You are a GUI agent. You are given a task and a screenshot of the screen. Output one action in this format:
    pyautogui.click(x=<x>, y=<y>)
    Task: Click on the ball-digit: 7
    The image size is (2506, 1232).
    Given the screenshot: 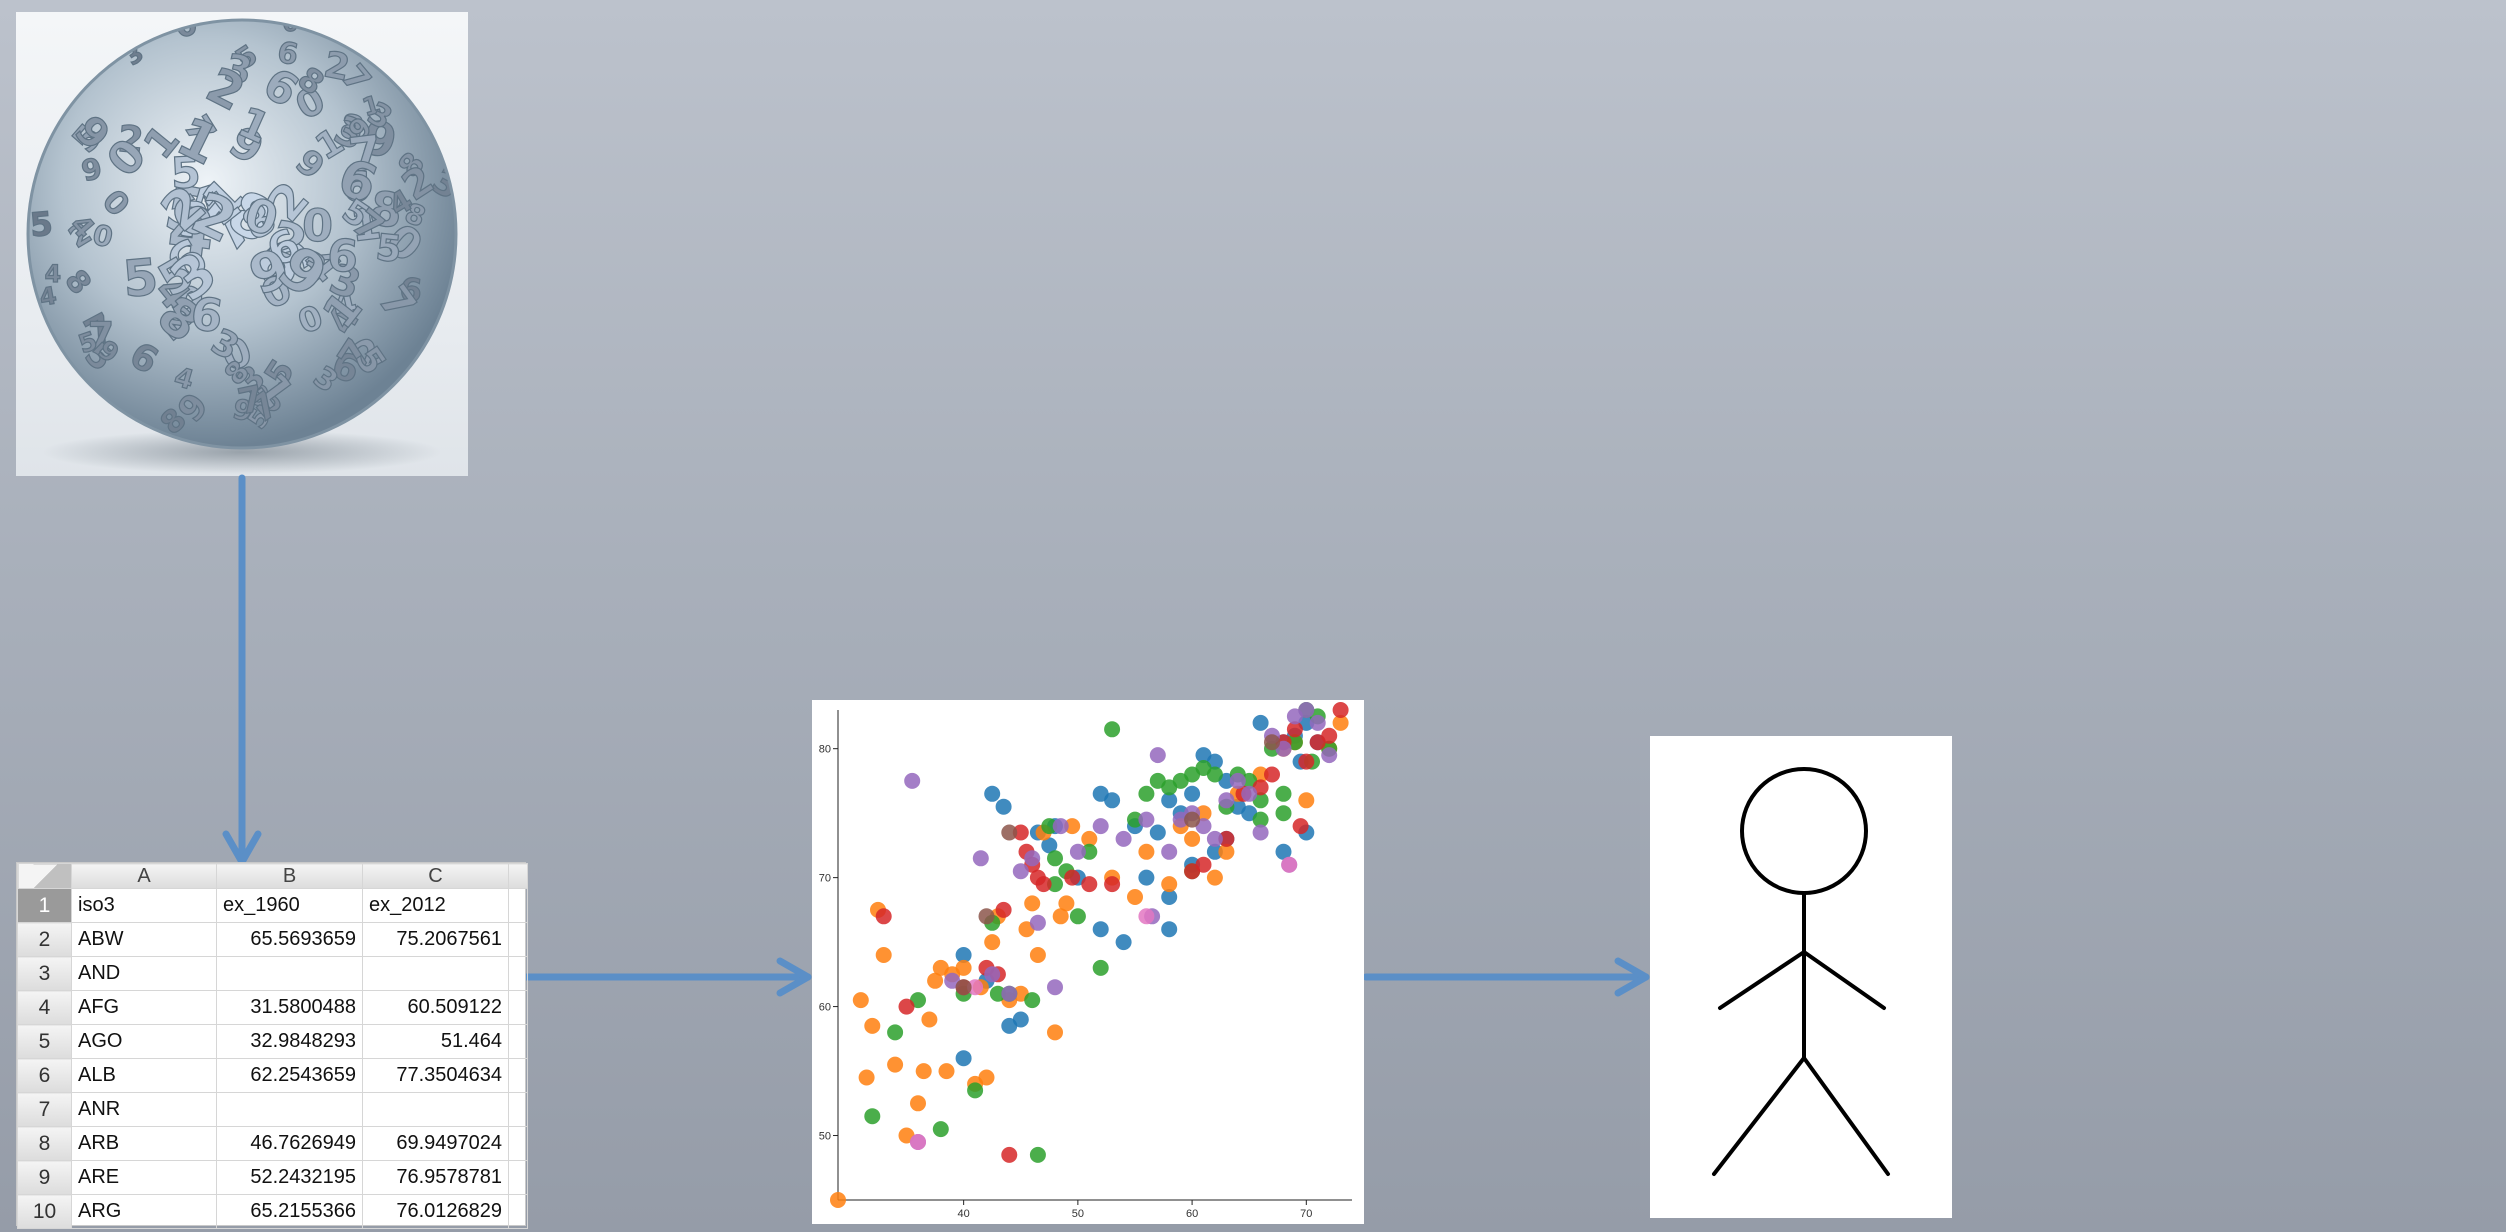 What is the action you would take?
    pyautogui.click(x=365, y=155)
    